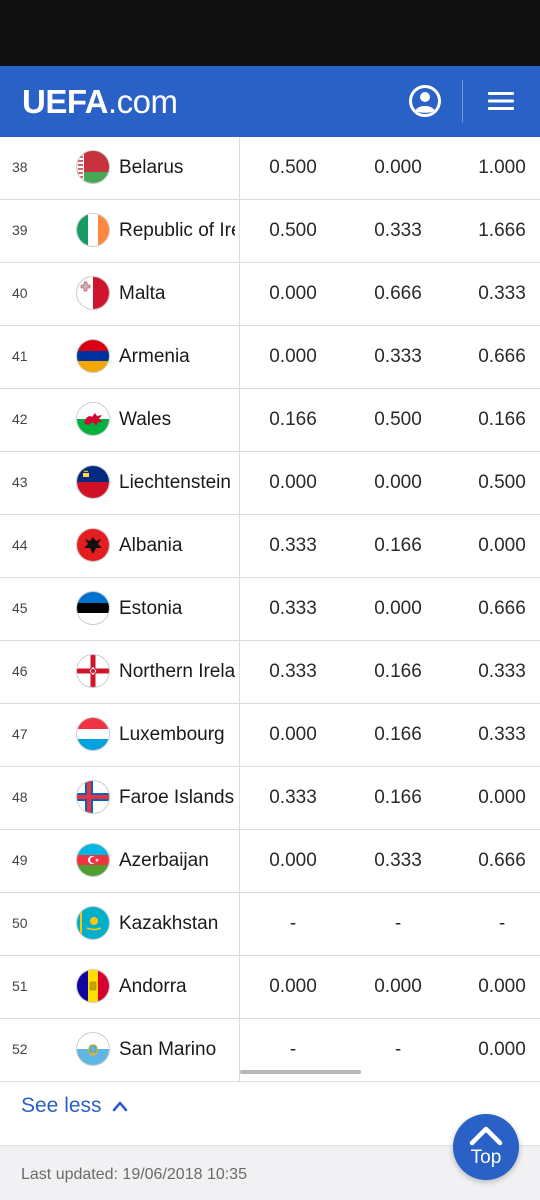 The image size is (540, 1200). What do you see at coordinates (145, 419) in the screenshot?
I see `country-name-cell: Wales` at bounding box center [145, 419].